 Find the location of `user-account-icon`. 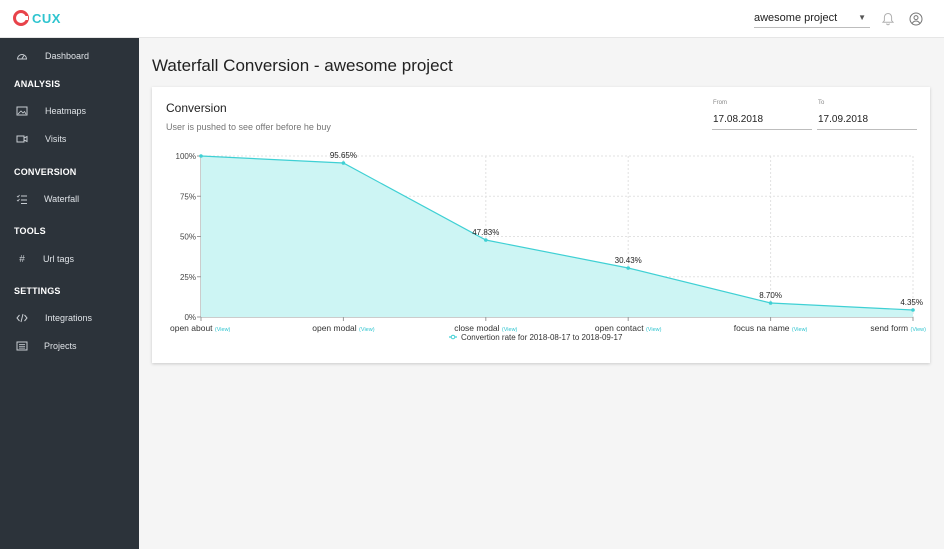

user-account-icon is located at coordinates (916, 19).